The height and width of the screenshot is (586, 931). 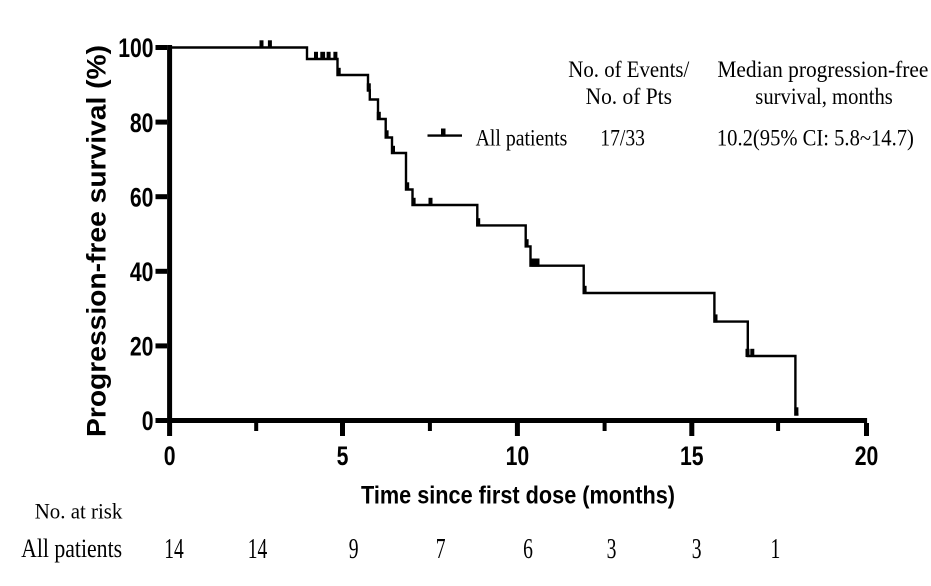 What do you see at coordinates (441, 549) in the screenshot?
I see `svg-text: 7` at bounding box center [441, 549].